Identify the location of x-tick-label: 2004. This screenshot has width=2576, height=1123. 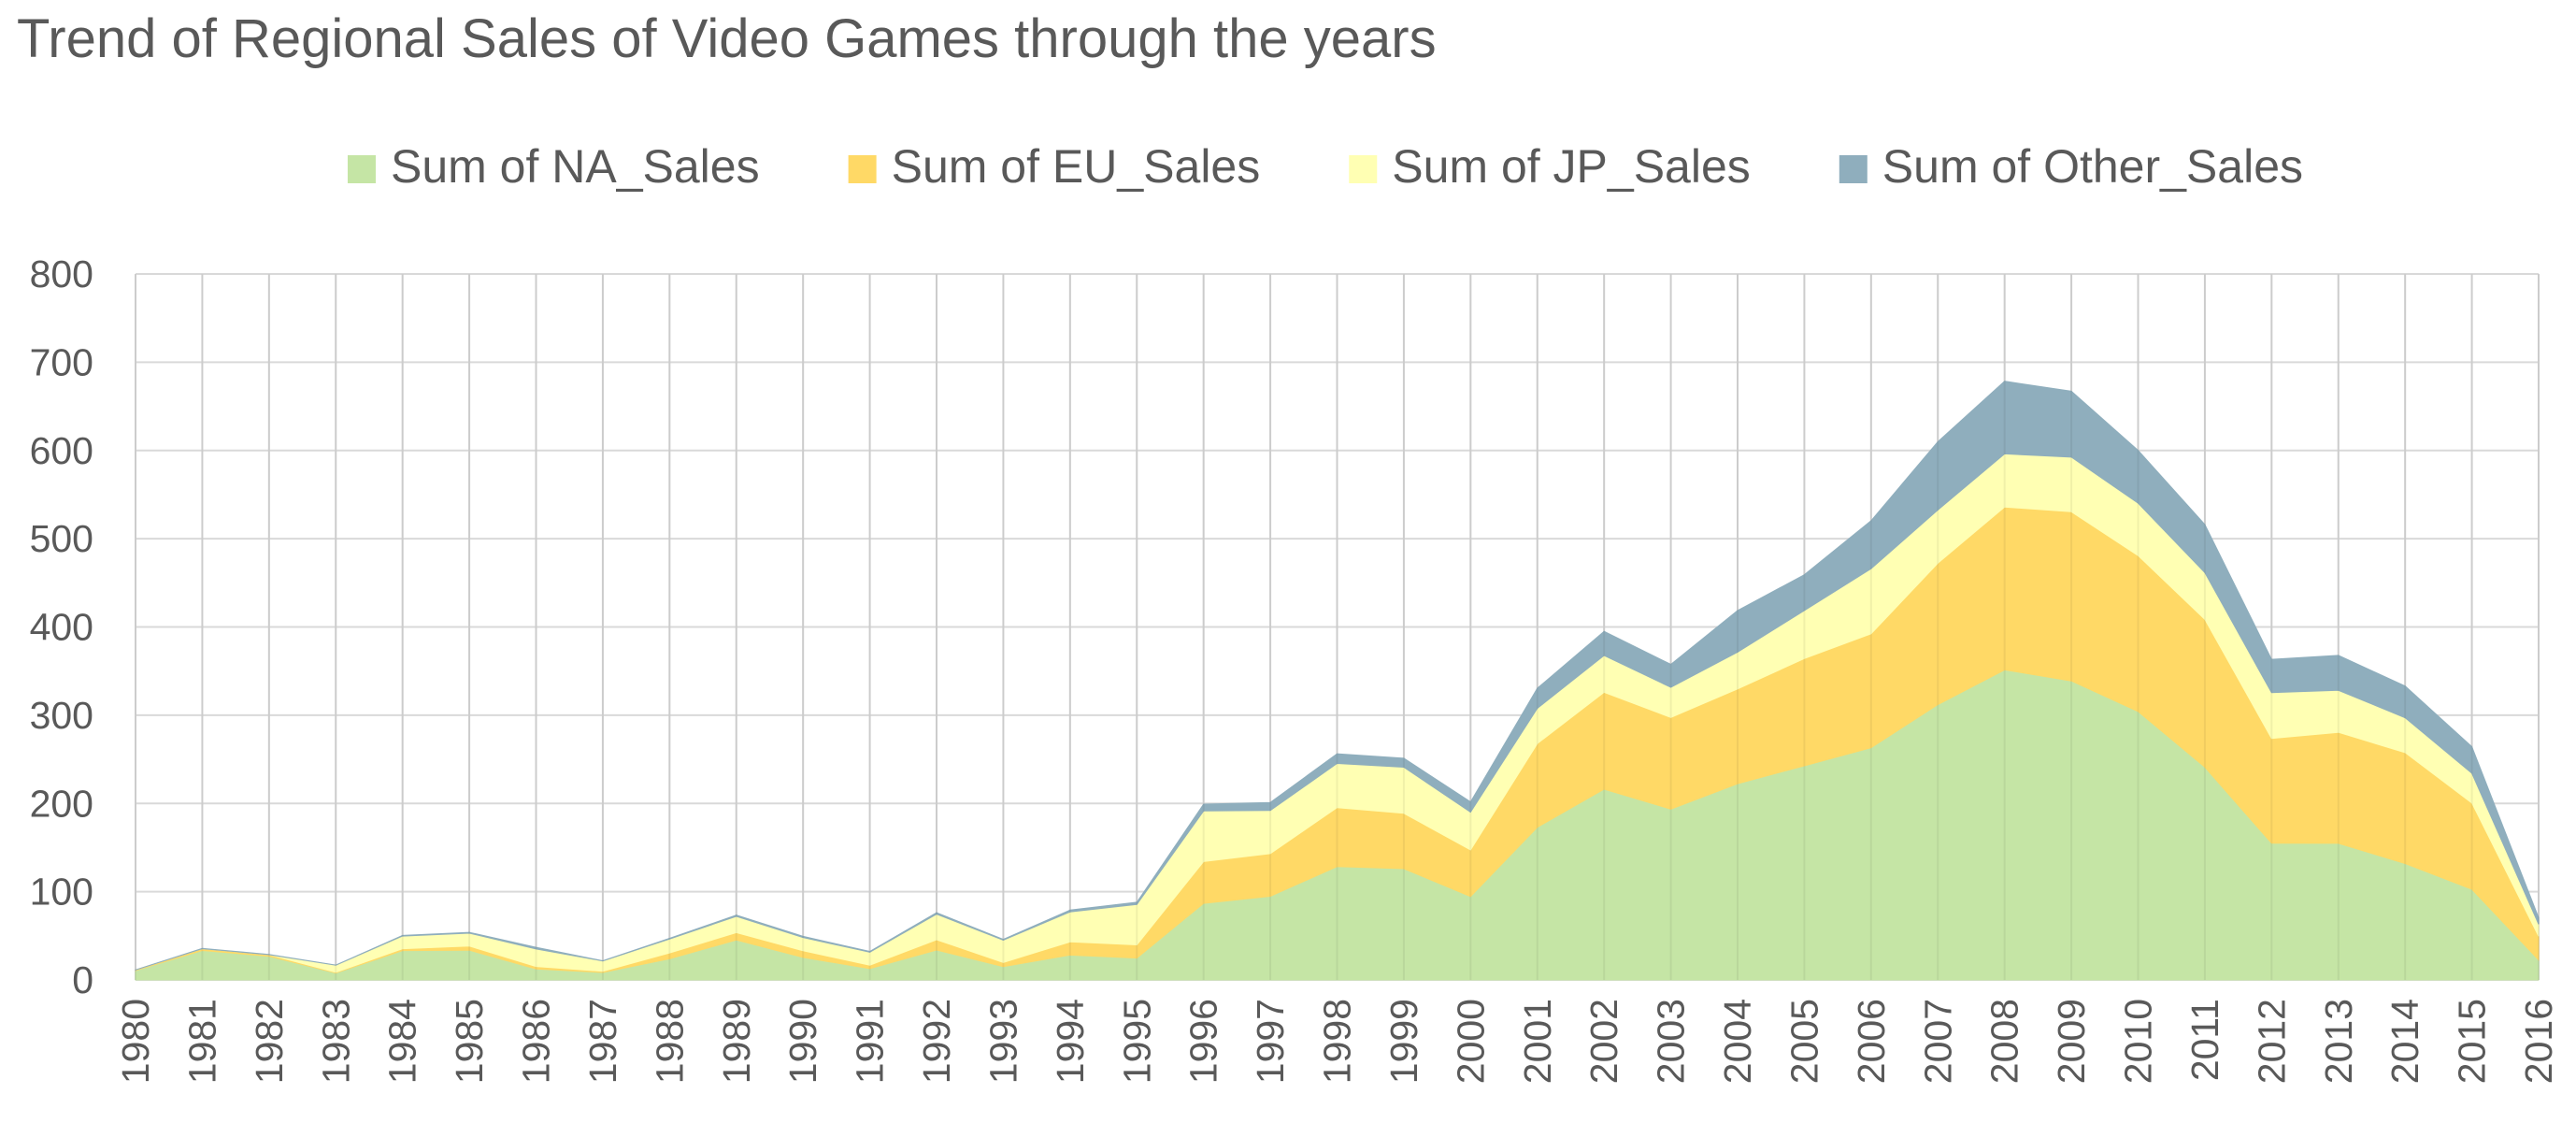
(1737, 1041).